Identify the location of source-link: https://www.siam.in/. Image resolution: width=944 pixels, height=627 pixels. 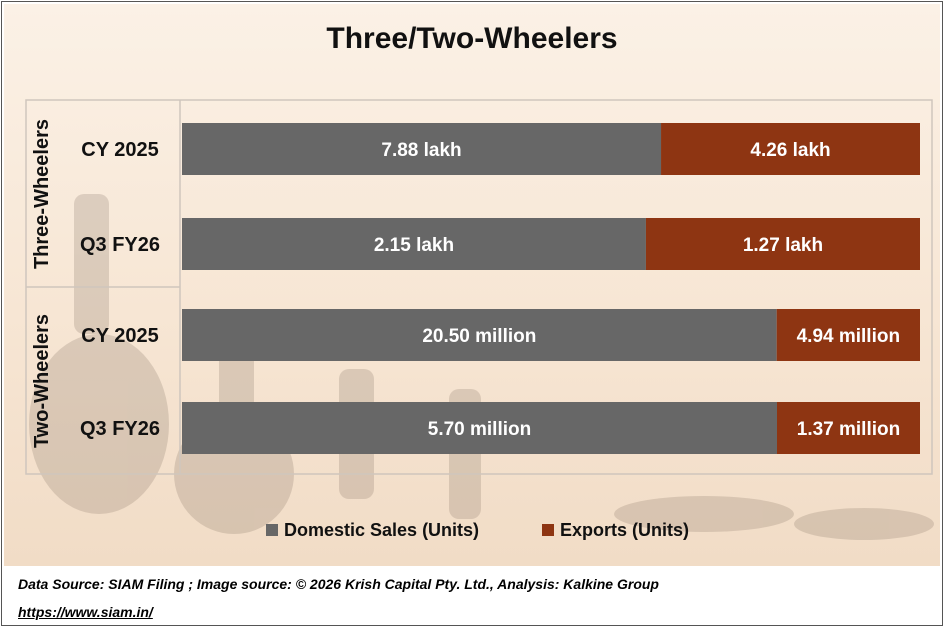
(85, 612).